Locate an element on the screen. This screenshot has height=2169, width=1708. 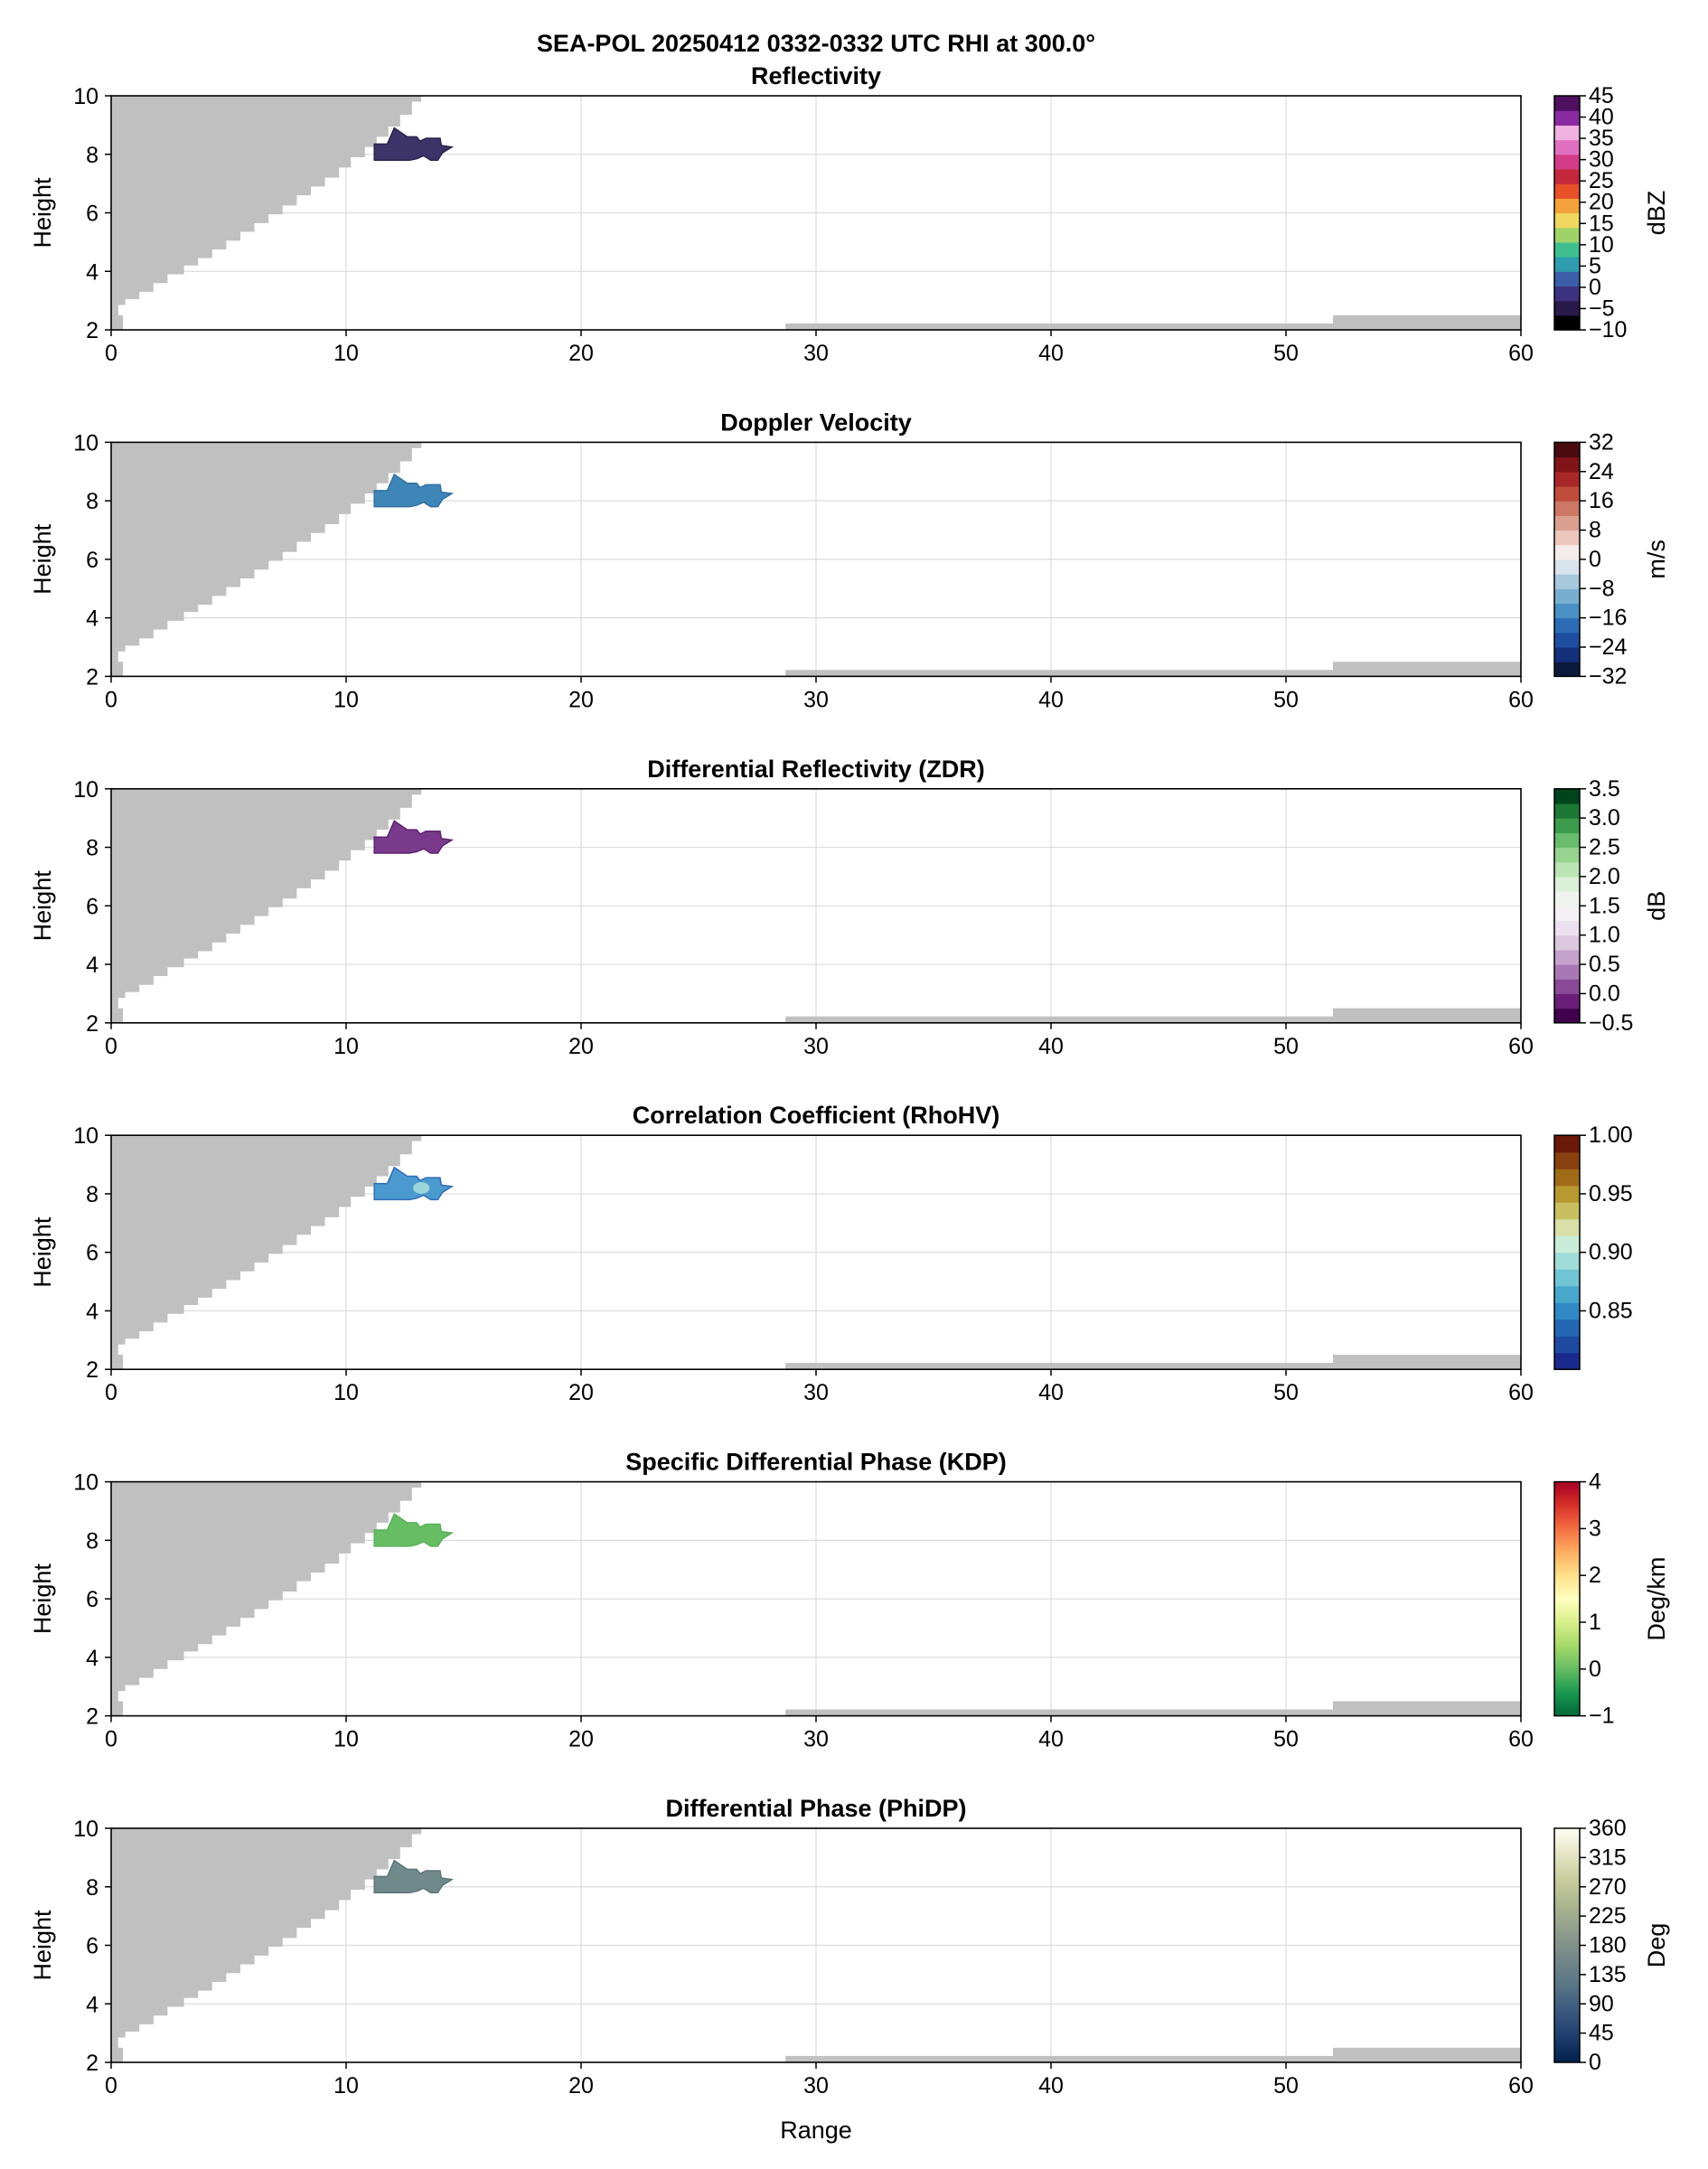
colorbar-tick-label: 40 is located at coordinates (1601, 118).